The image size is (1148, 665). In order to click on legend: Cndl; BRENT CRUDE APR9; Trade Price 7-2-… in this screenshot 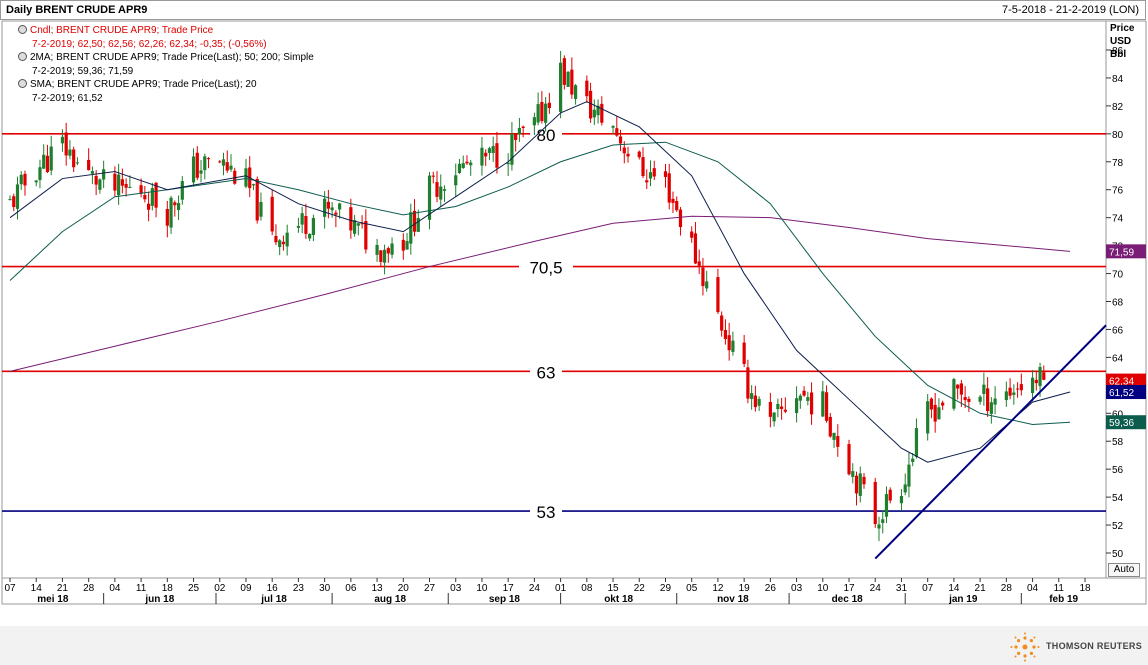, I will do `click(166, 65)`.